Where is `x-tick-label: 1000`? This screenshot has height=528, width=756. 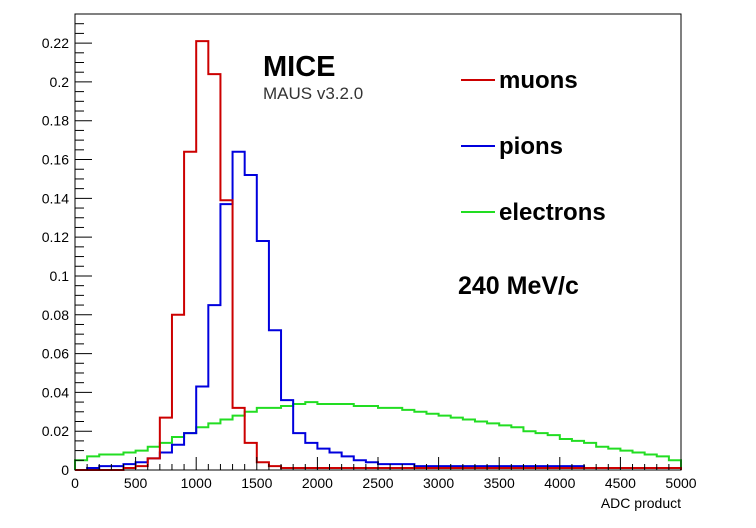 x-tick-label: 1000 is located at coordinates (196, 483).